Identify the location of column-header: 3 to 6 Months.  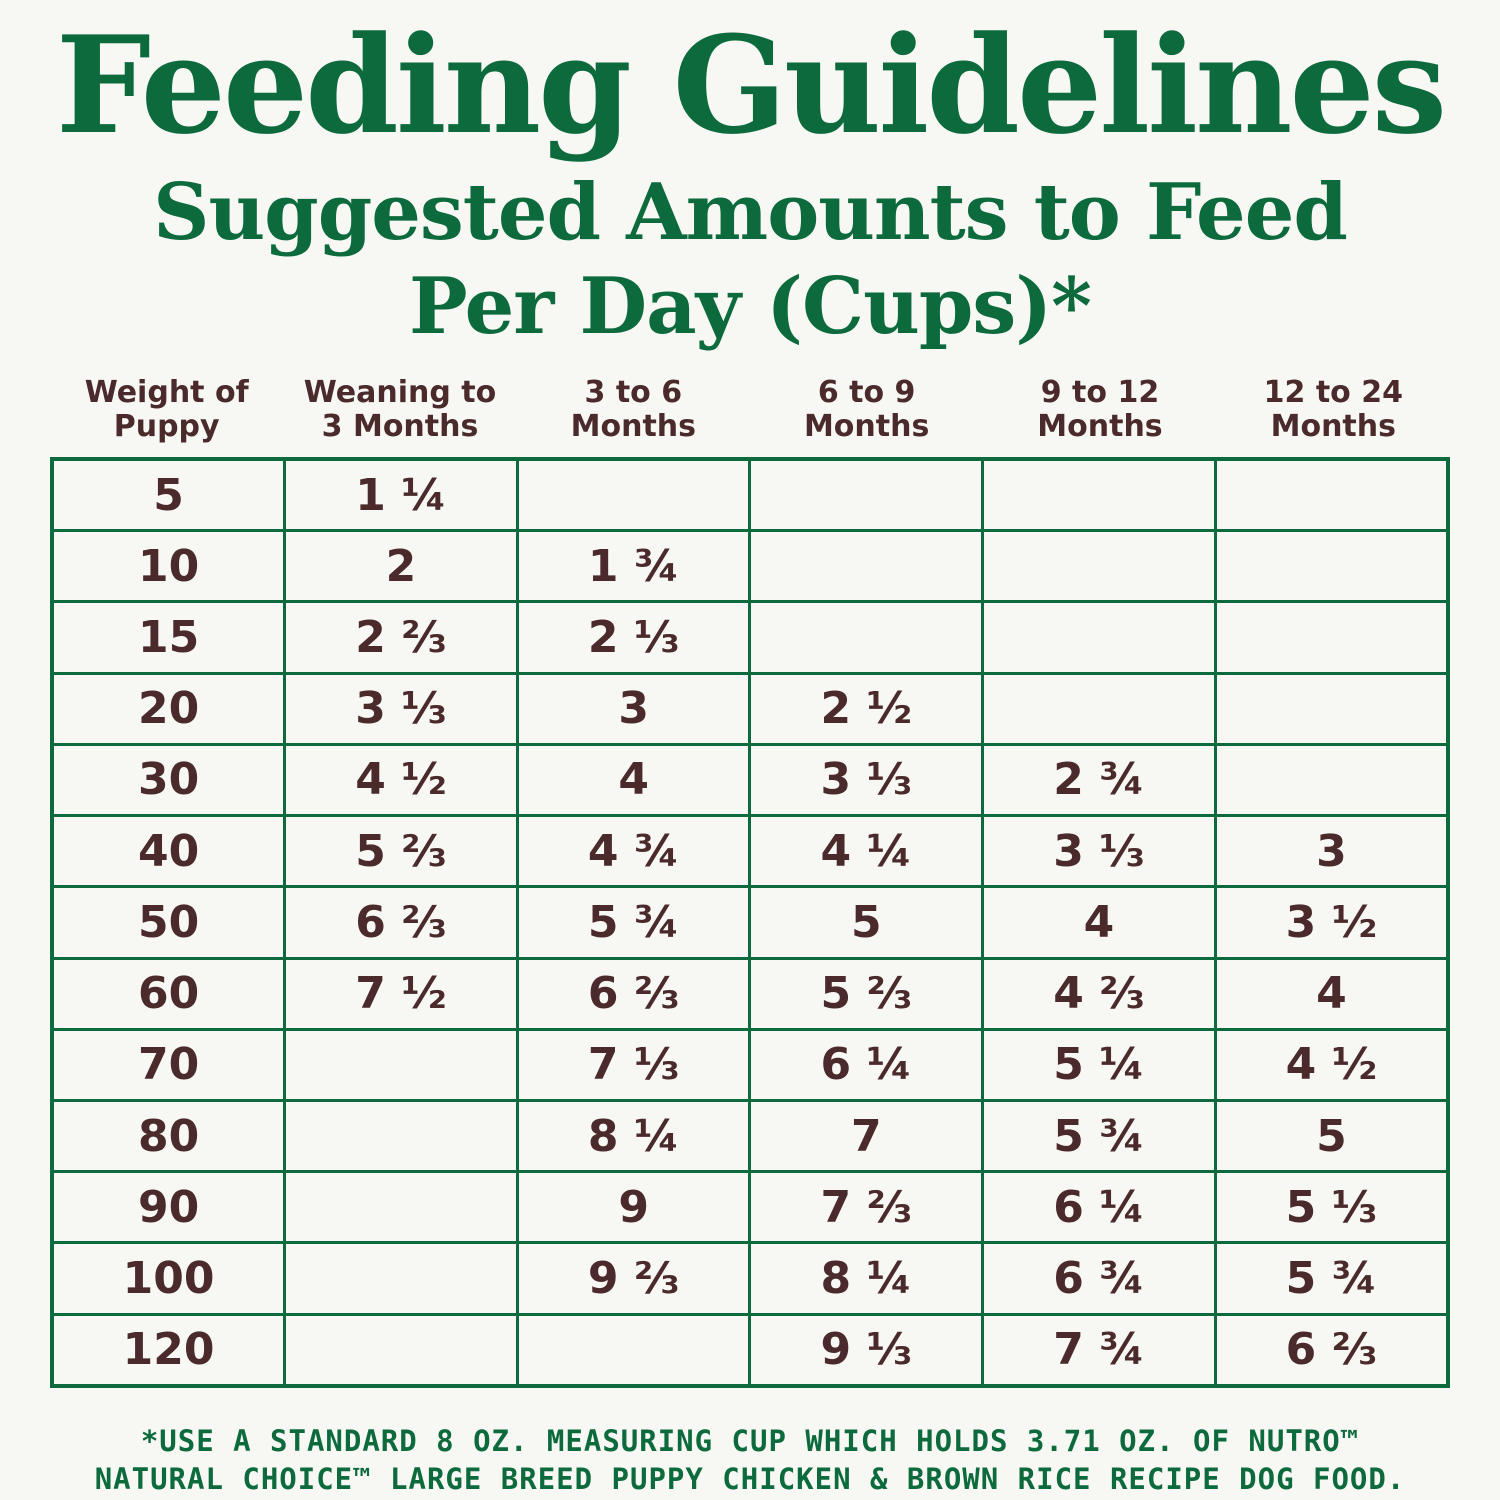
(633, 409).